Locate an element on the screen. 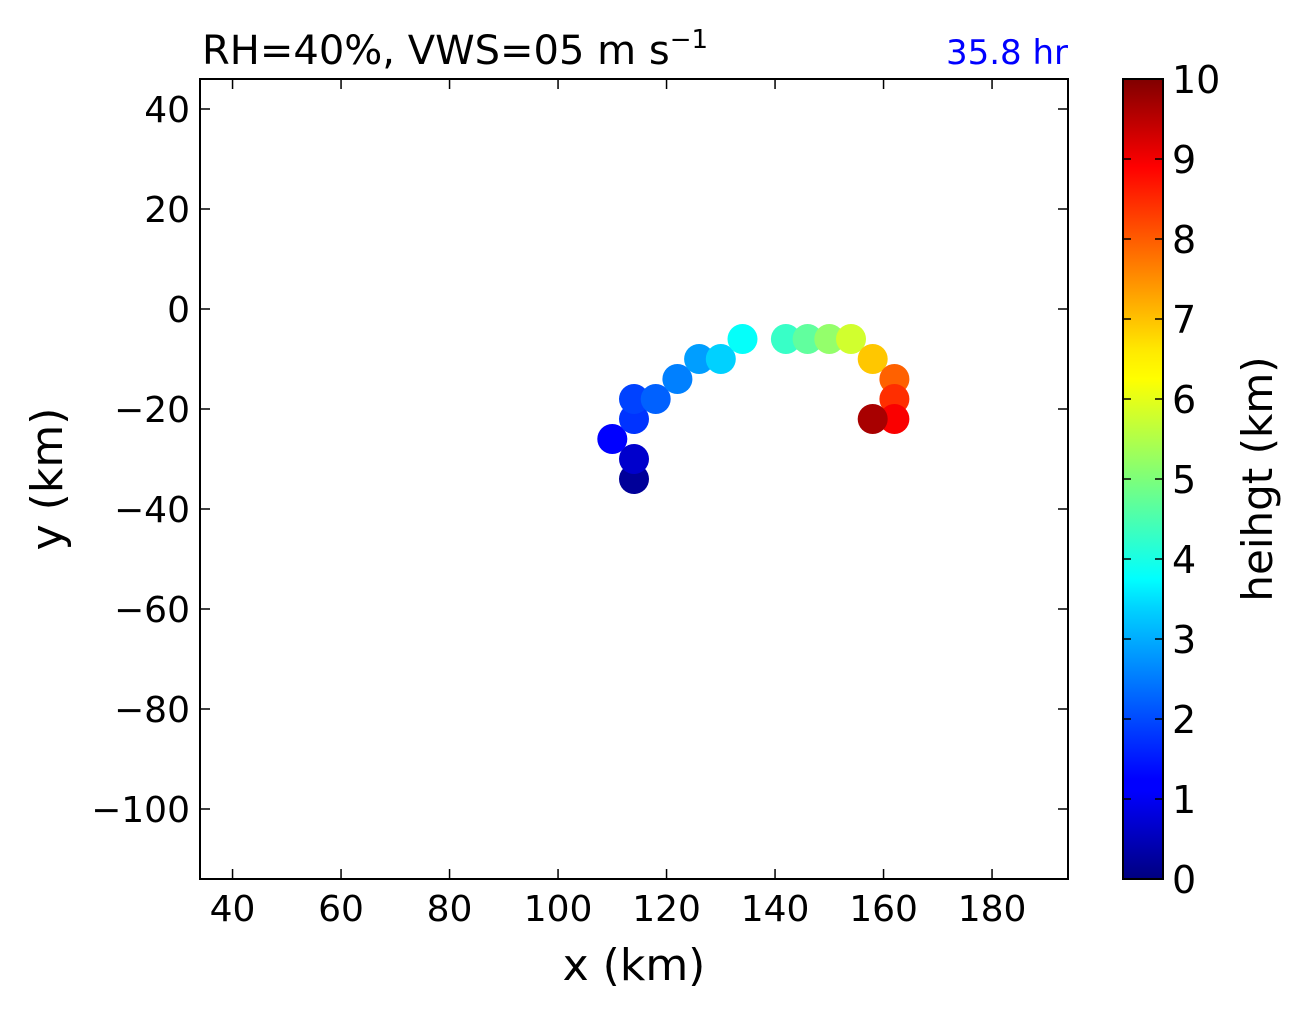 The width and height of the screenshot is (1304, 1012). colorbar-tick-label: 4 is located at coordinates (1184, 560).